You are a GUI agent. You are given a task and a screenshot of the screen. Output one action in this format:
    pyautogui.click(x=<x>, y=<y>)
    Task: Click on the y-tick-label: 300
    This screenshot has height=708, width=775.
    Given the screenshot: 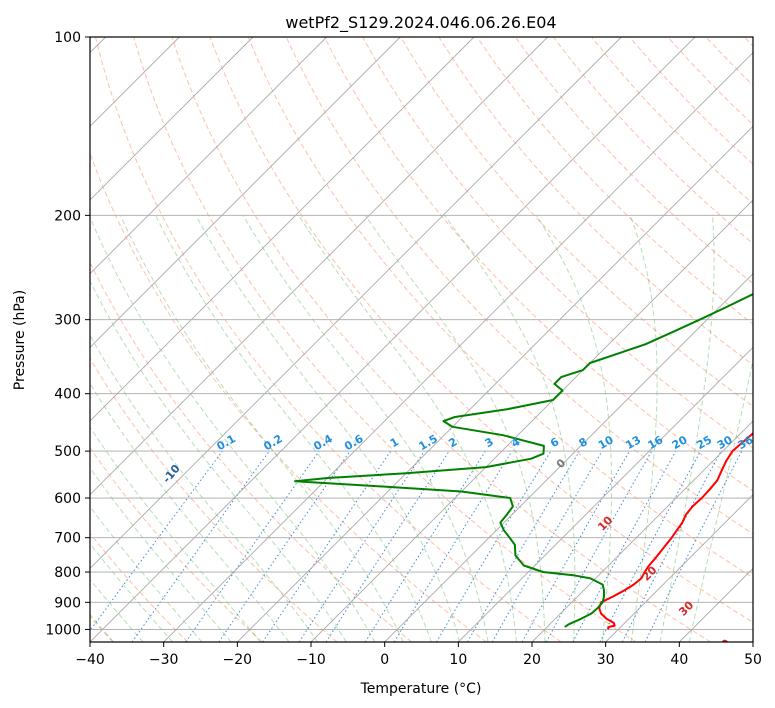 What is the action you would take?
    pyautogui.click(x=67, y=321)
    